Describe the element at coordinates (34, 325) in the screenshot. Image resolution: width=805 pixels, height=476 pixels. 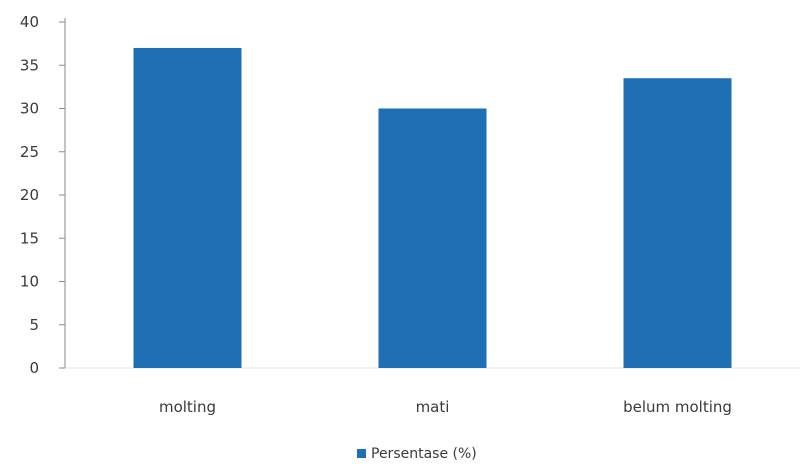
I see `y-tick-label: 5` at that location.